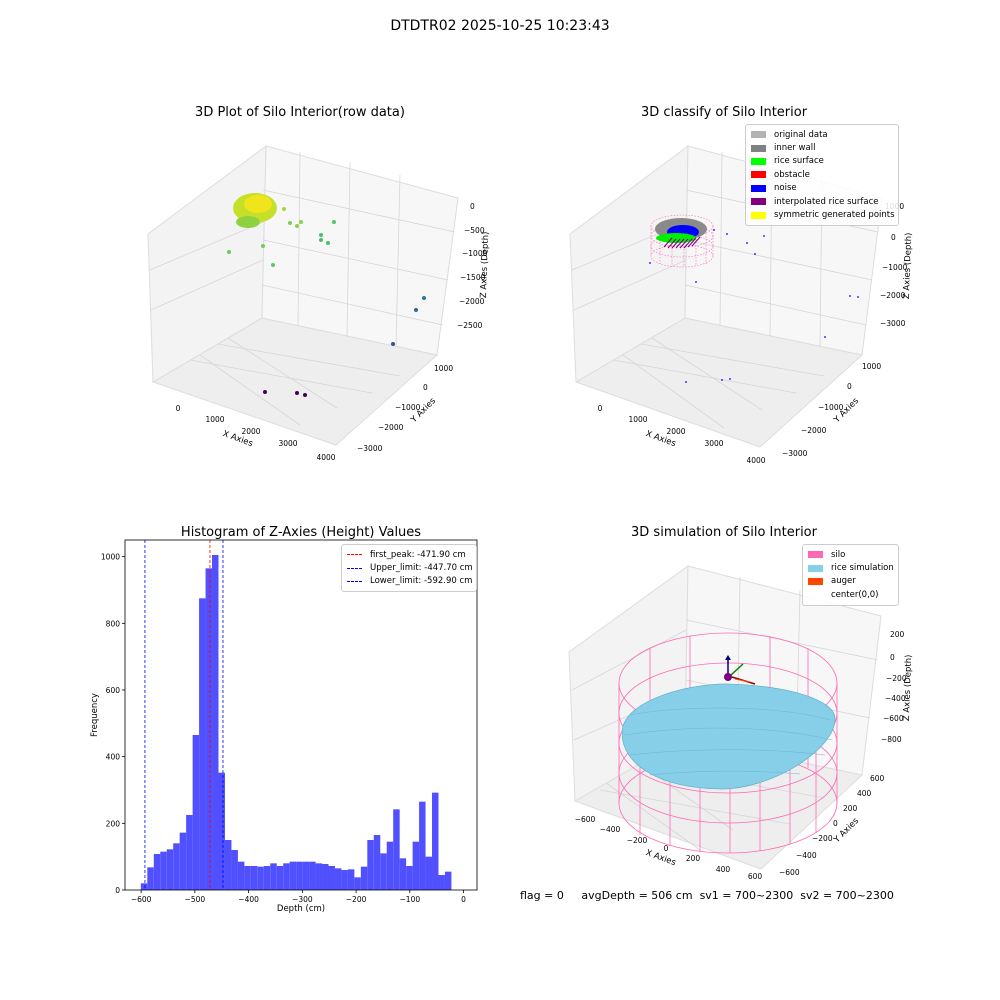 Image resolution: width=1000 pixels, height=1000 pixels. Describe the element at coordinates (410, 899) in the screenshot. I see `x-tick-label: −100` at that location.